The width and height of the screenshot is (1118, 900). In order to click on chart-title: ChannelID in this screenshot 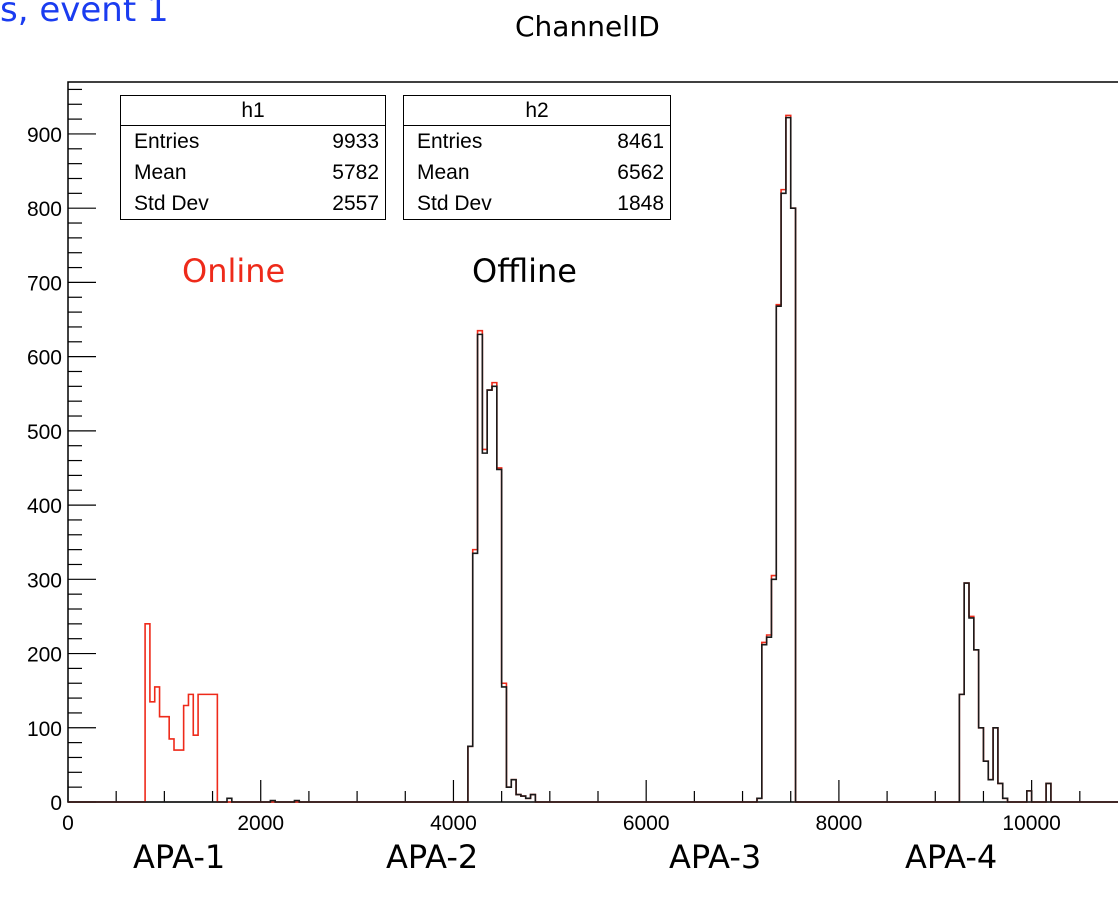, I will do `click(587, 26)`.